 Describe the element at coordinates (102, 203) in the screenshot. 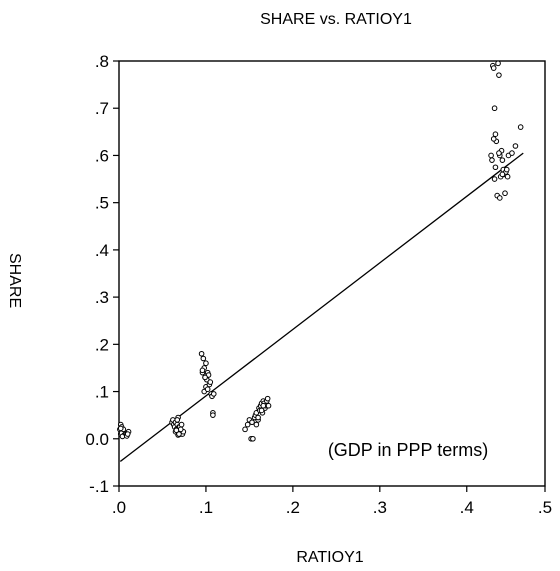

I see `y-tick-label: .5` at that location.